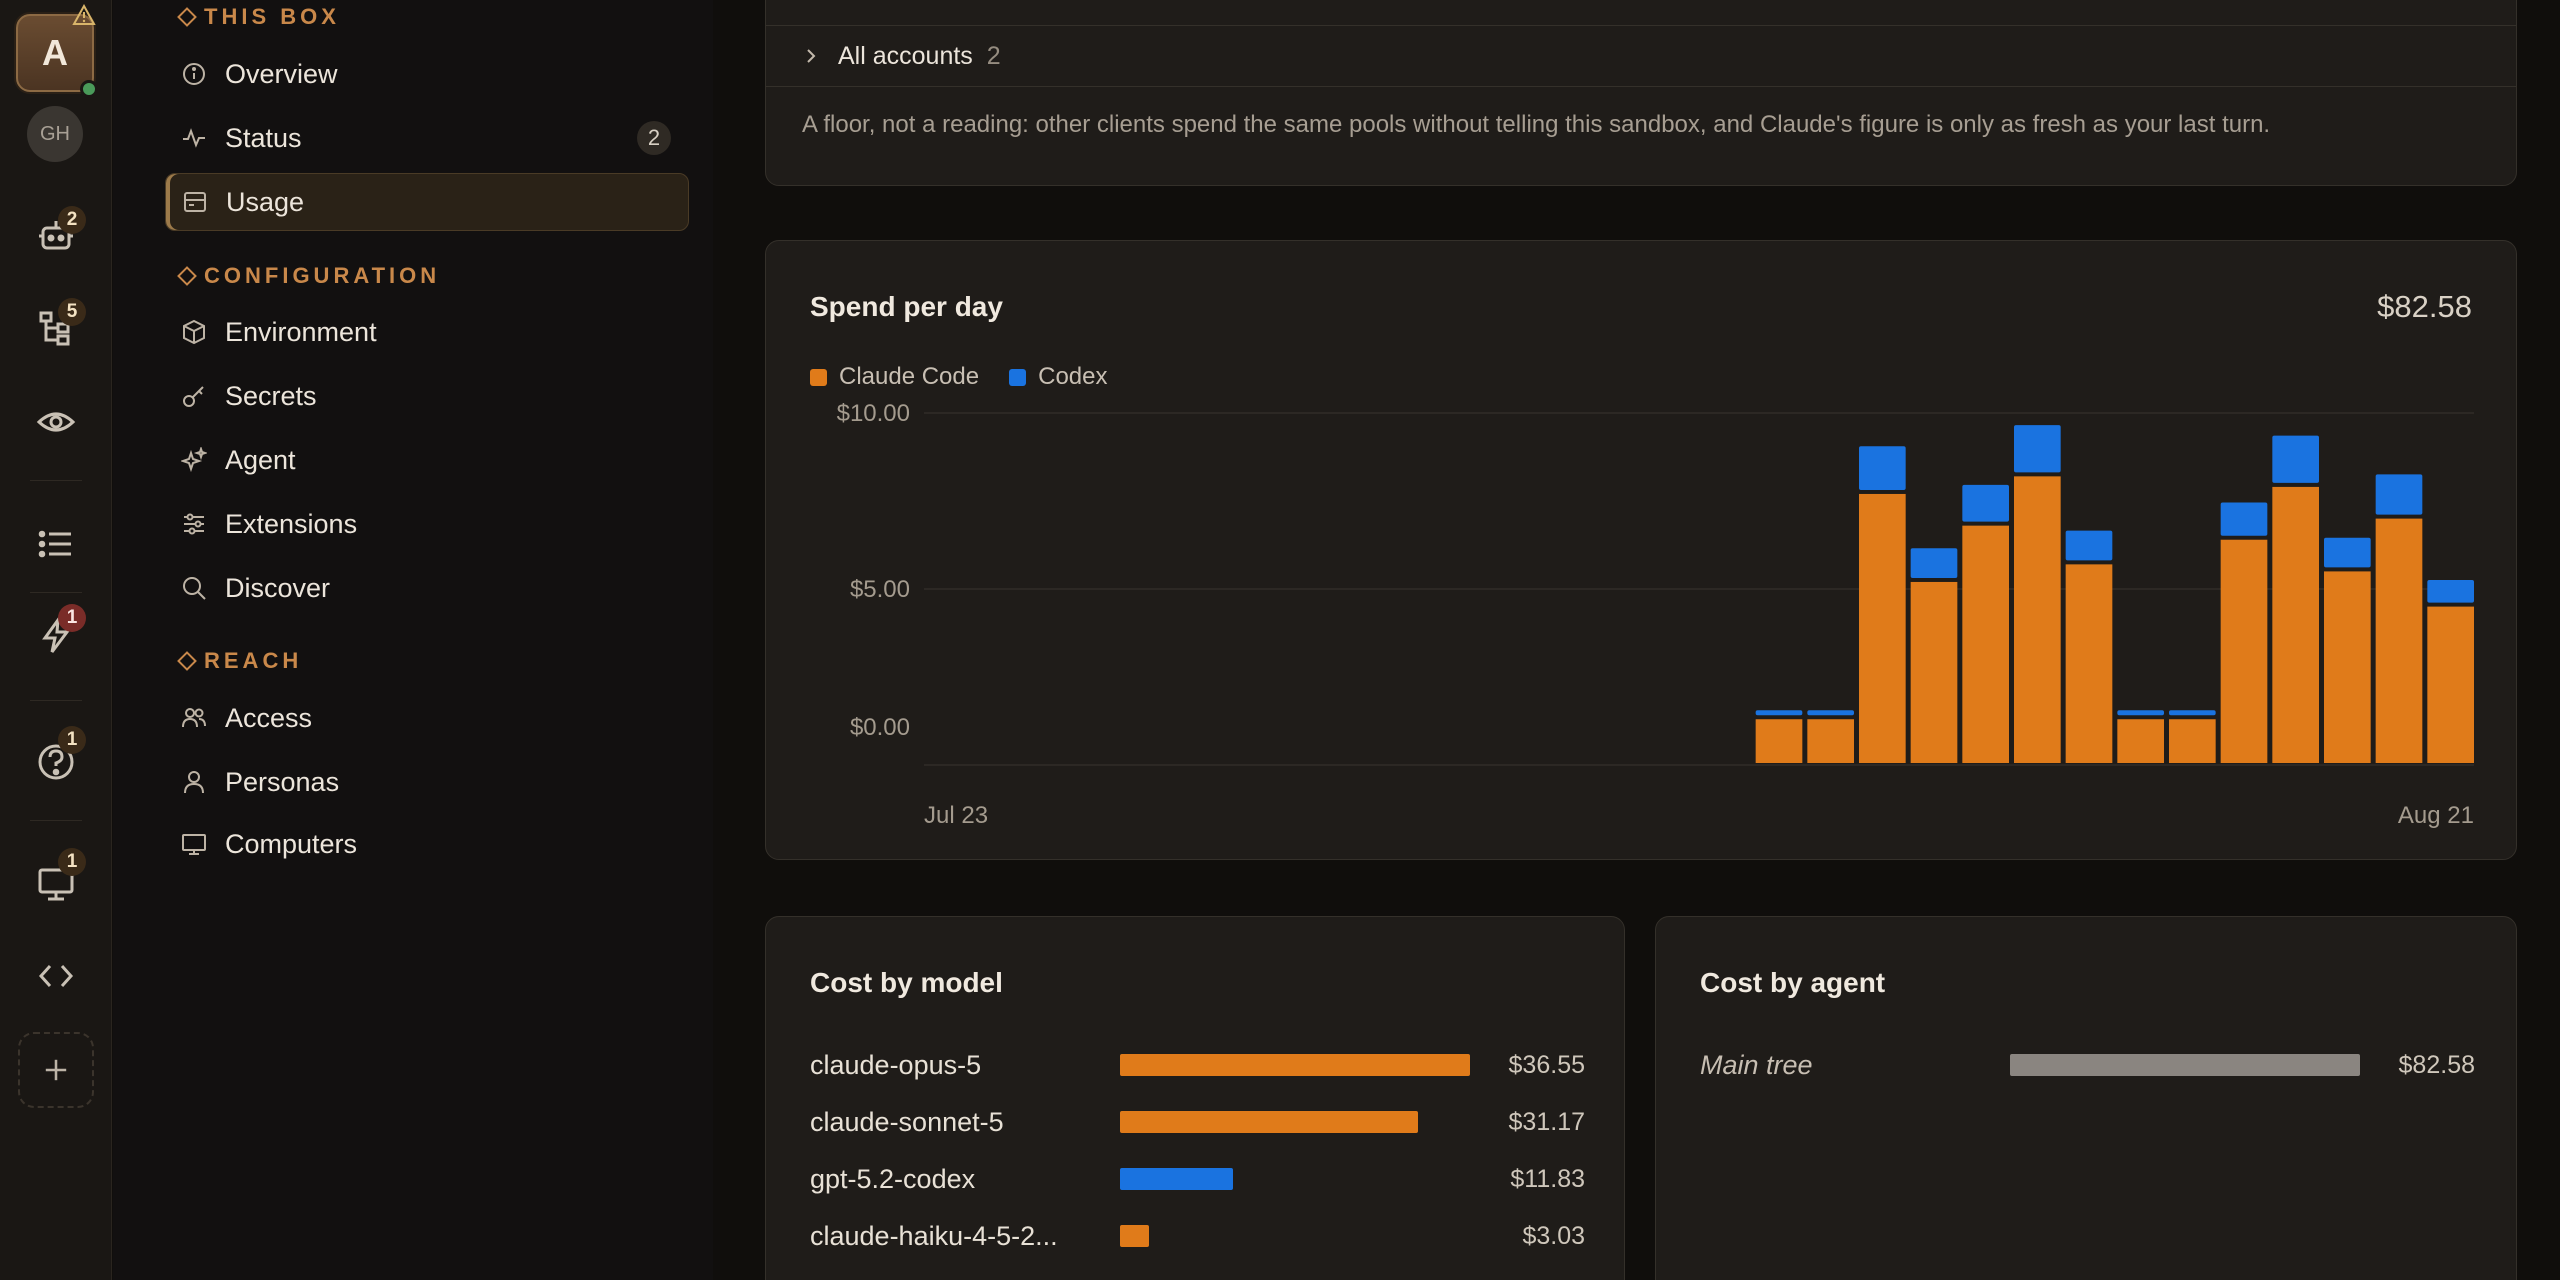 Image resolution: width=2560 pixels, height=1280 pixels. What do you see at coordinates (56, 636) in the screenshot?
I see `rail-triggers: 1` at bounding box center [56, 636].